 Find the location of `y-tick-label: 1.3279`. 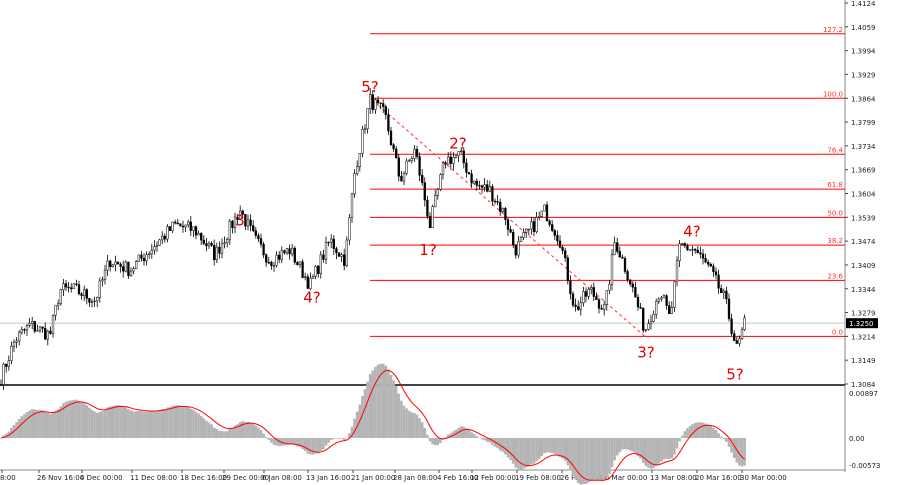

y-tick-label: 1.3279 is located at coordinates (863, 314).